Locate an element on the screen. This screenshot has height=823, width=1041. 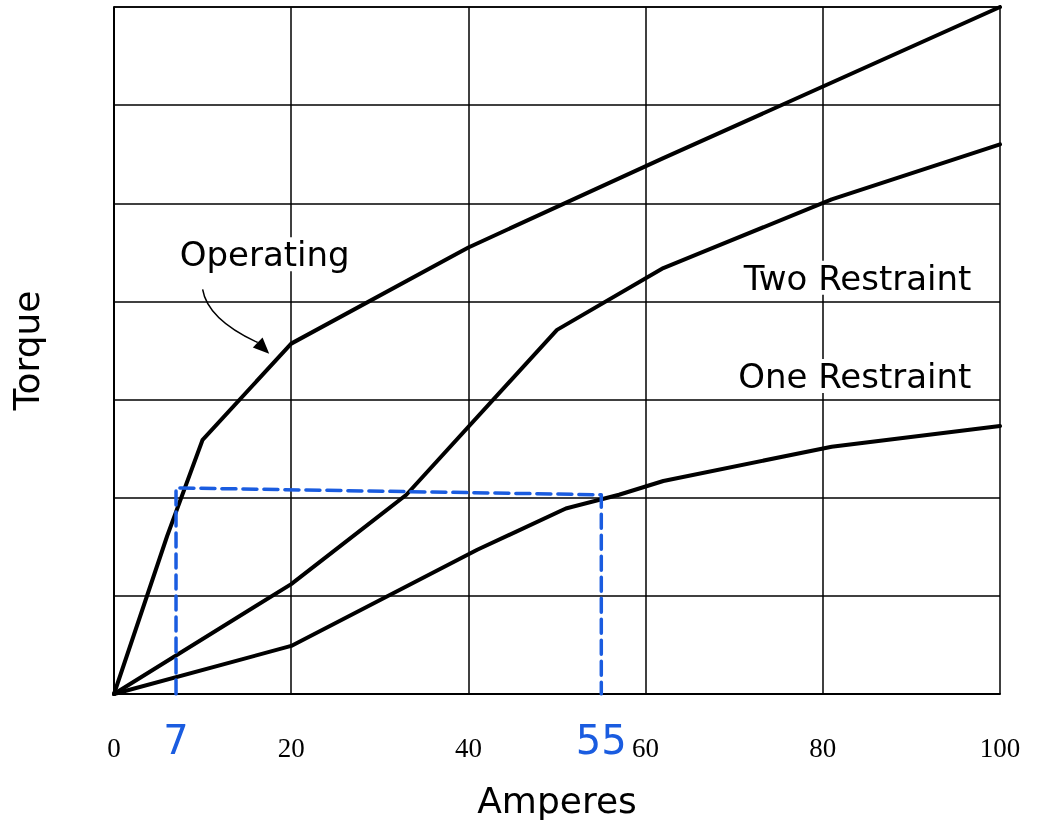
annotation: 55 is located at coordinates (601, 740).